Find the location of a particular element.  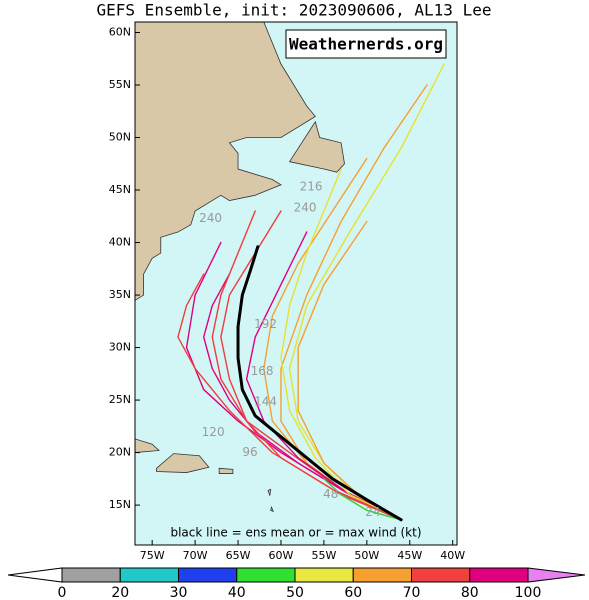

mean-track is located at coordinates (319, 383).